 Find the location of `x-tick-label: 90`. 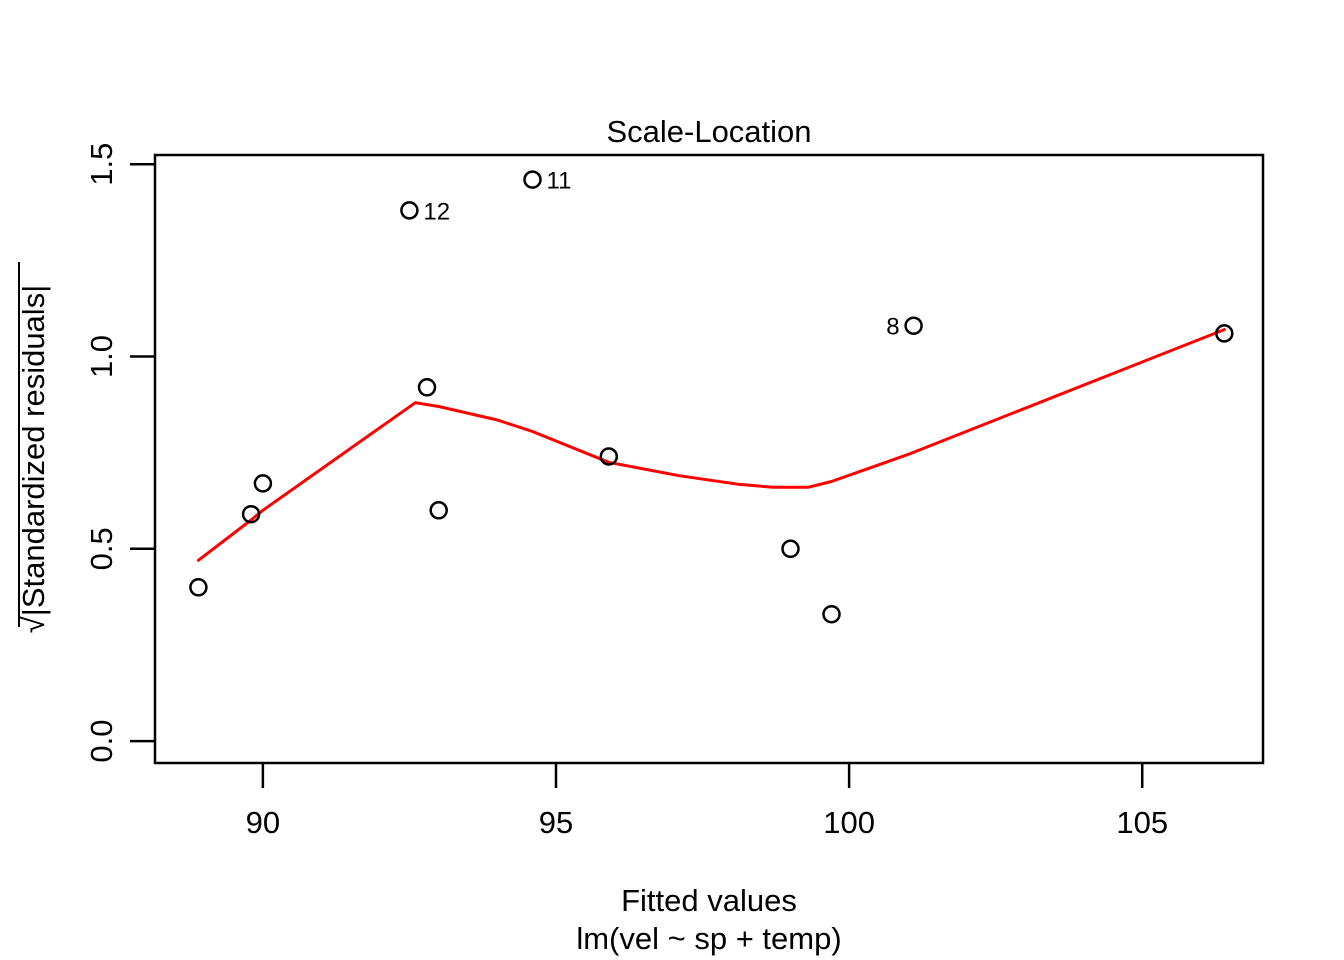

x-tick-label: 90 is located at coordinates (263, 822).